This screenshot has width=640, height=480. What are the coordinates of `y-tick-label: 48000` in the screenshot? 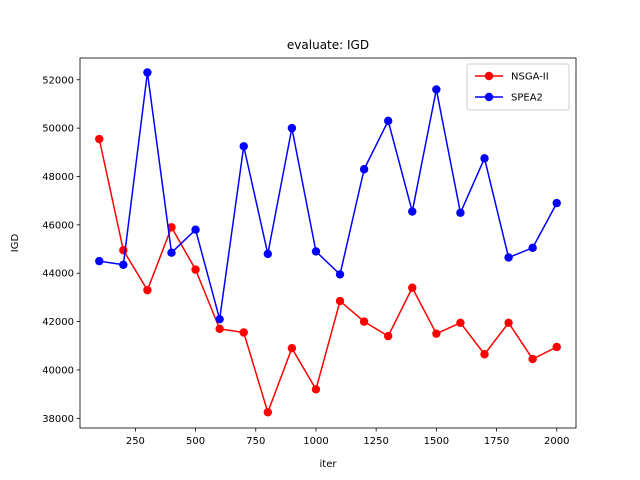 It's located at (58, 177).